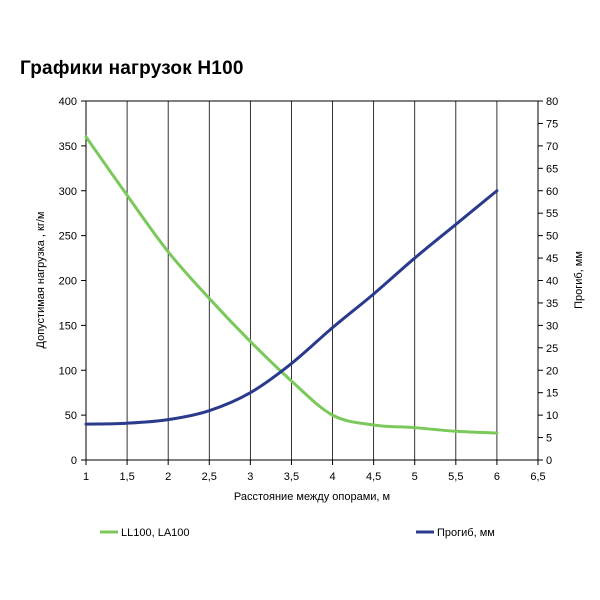 The image size is (600, 600). I want to click on left-tick-label: 0, so click(74, 461).